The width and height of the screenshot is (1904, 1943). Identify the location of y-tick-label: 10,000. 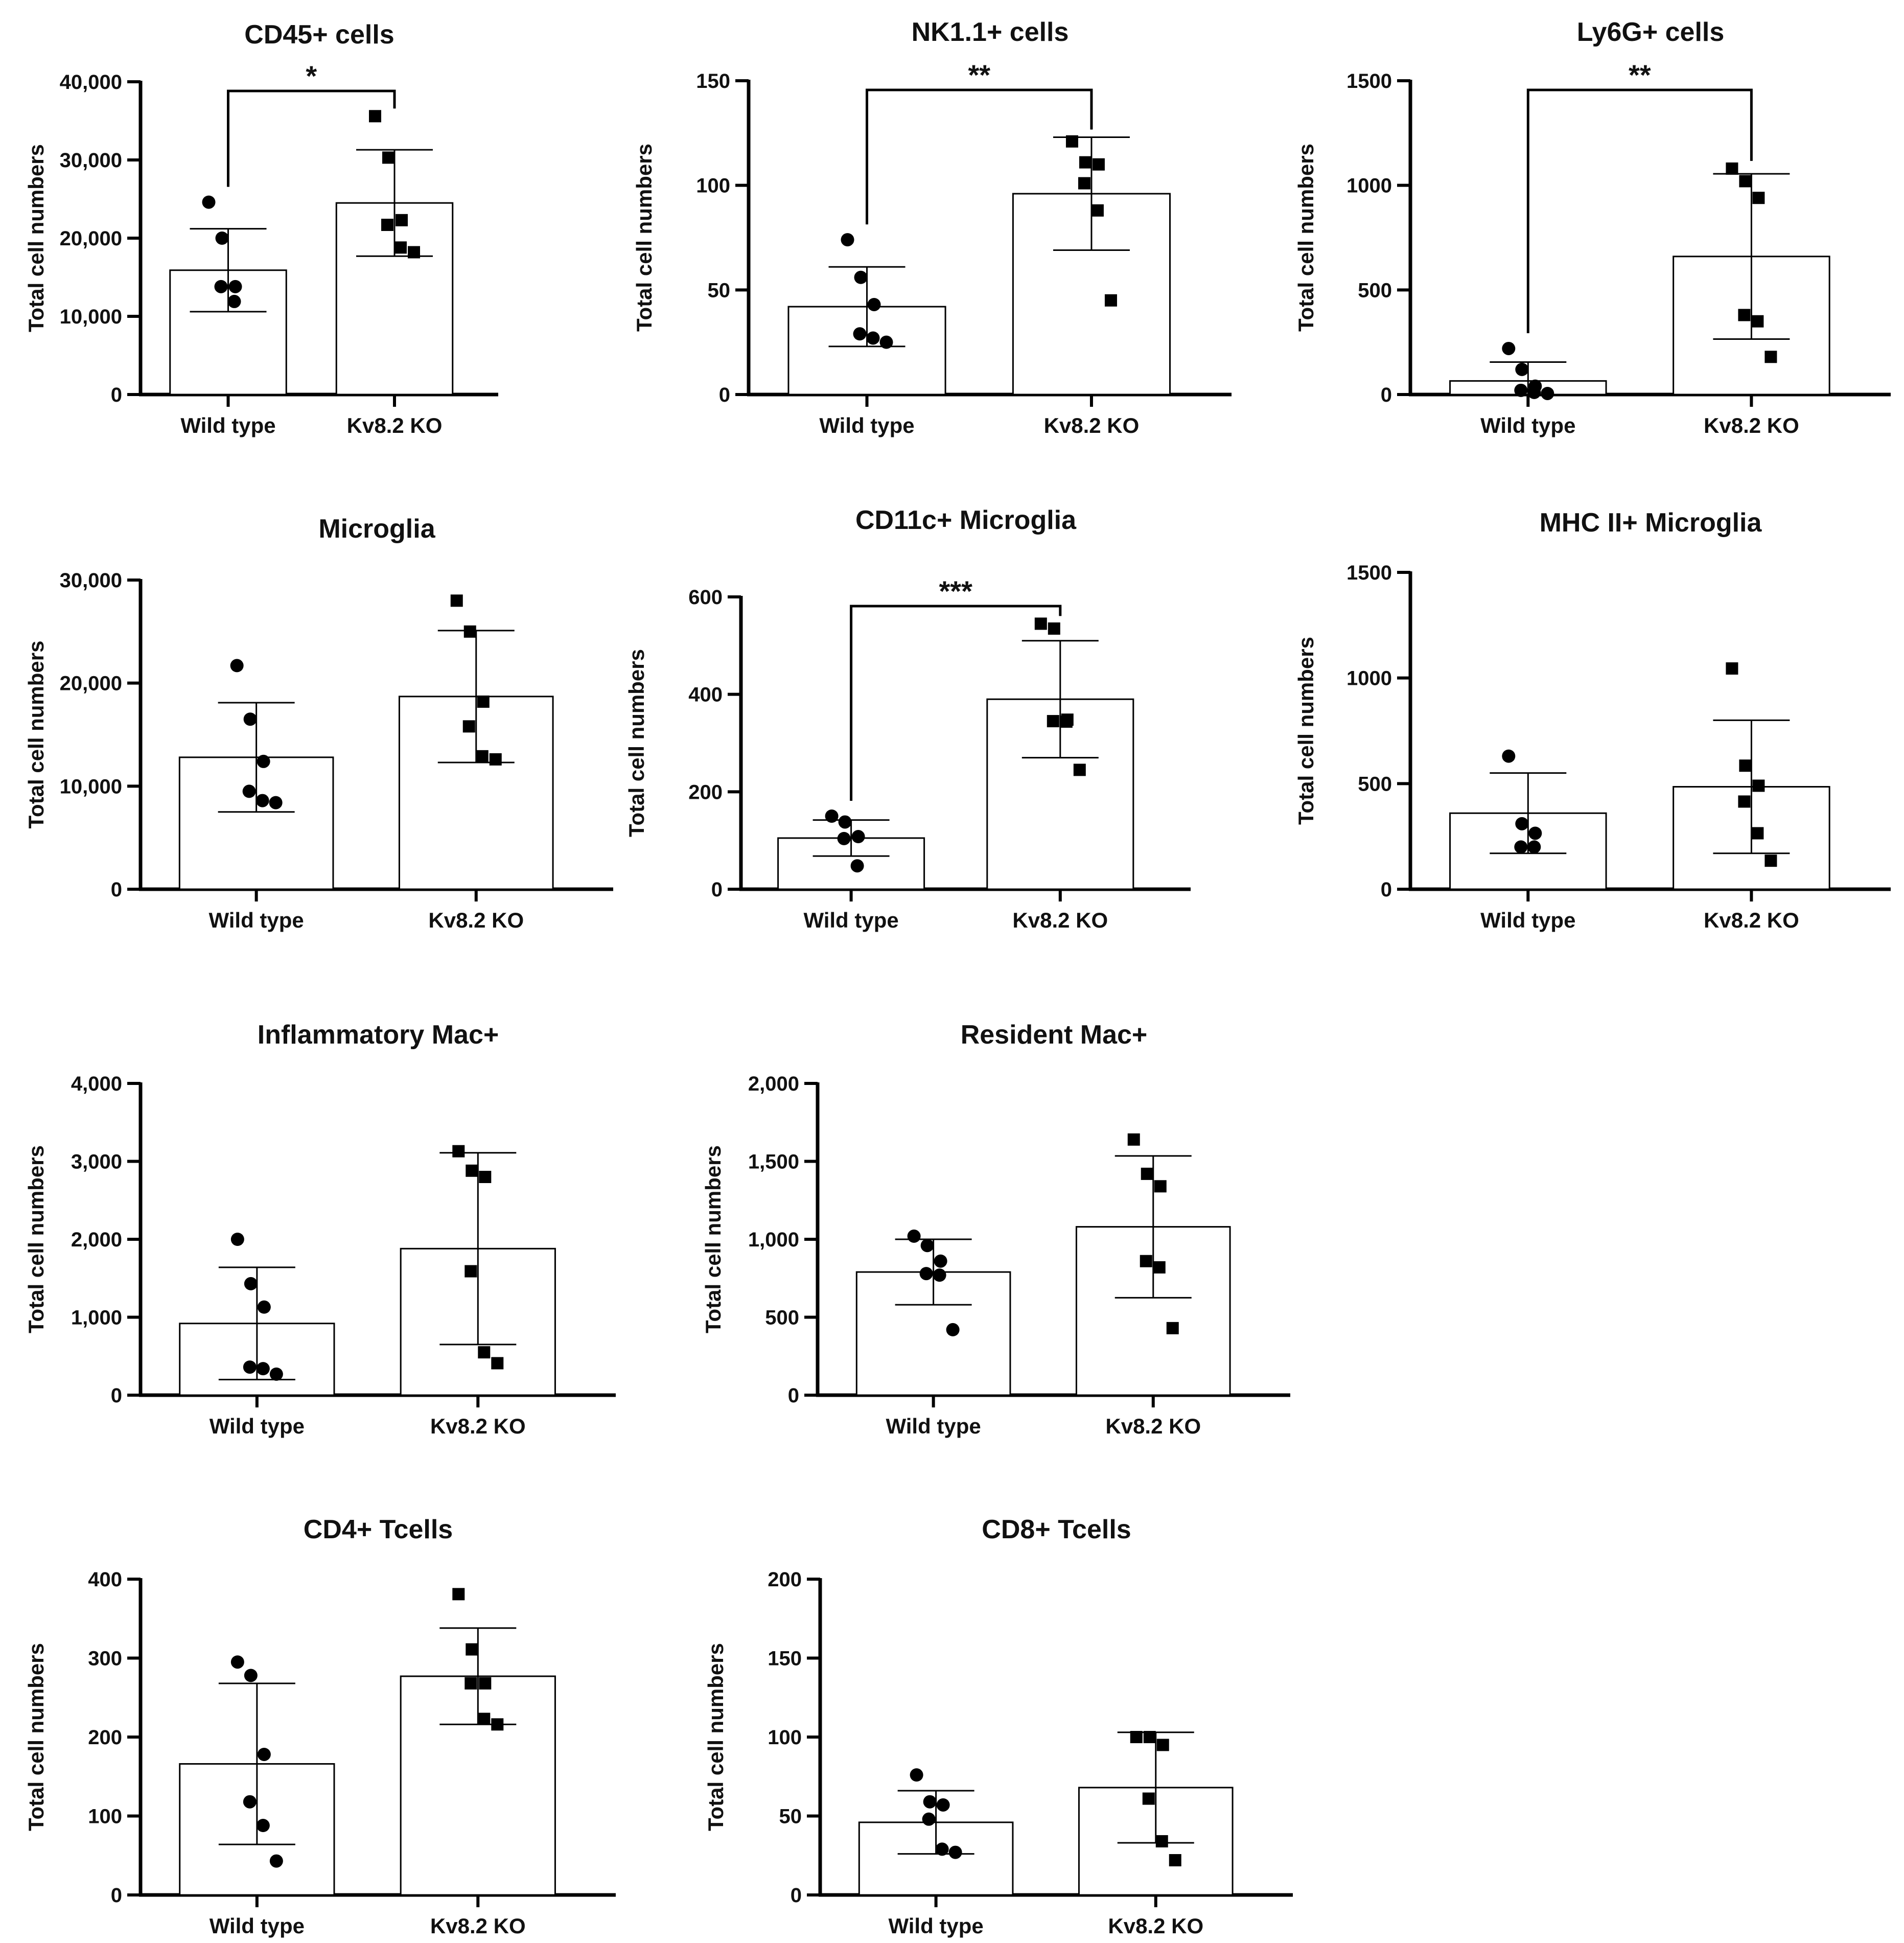
(91, 786).